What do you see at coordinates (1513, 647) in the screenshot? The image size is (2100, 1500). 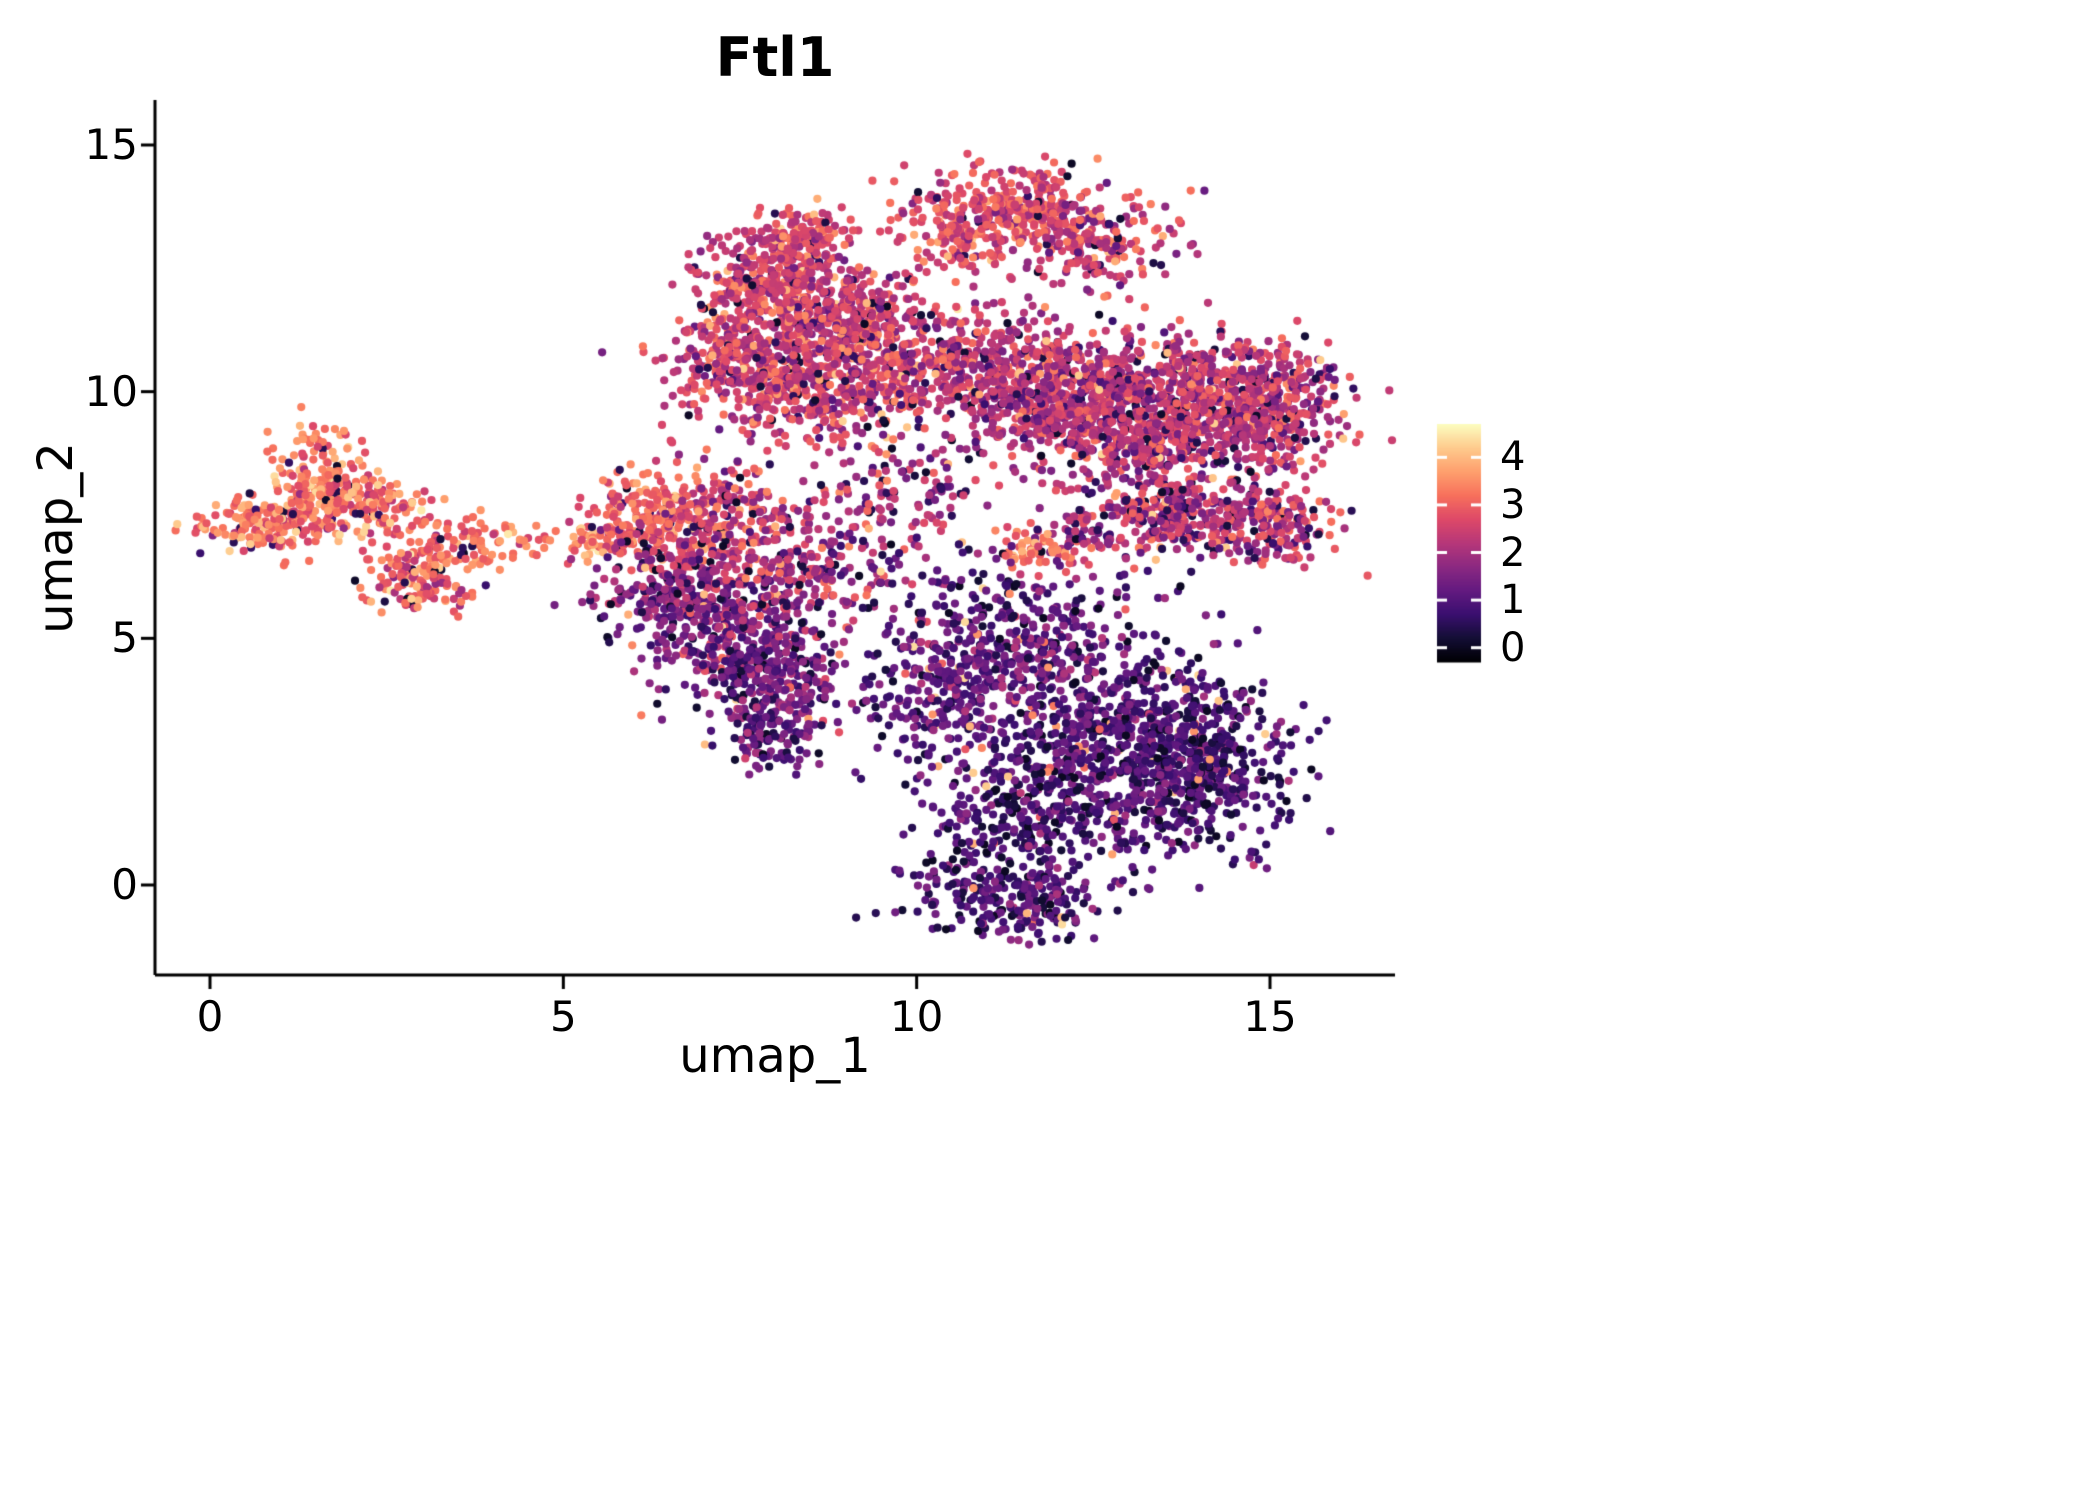 I see `colorbar-tick-label: 0` at bounding box center [1513, 647].